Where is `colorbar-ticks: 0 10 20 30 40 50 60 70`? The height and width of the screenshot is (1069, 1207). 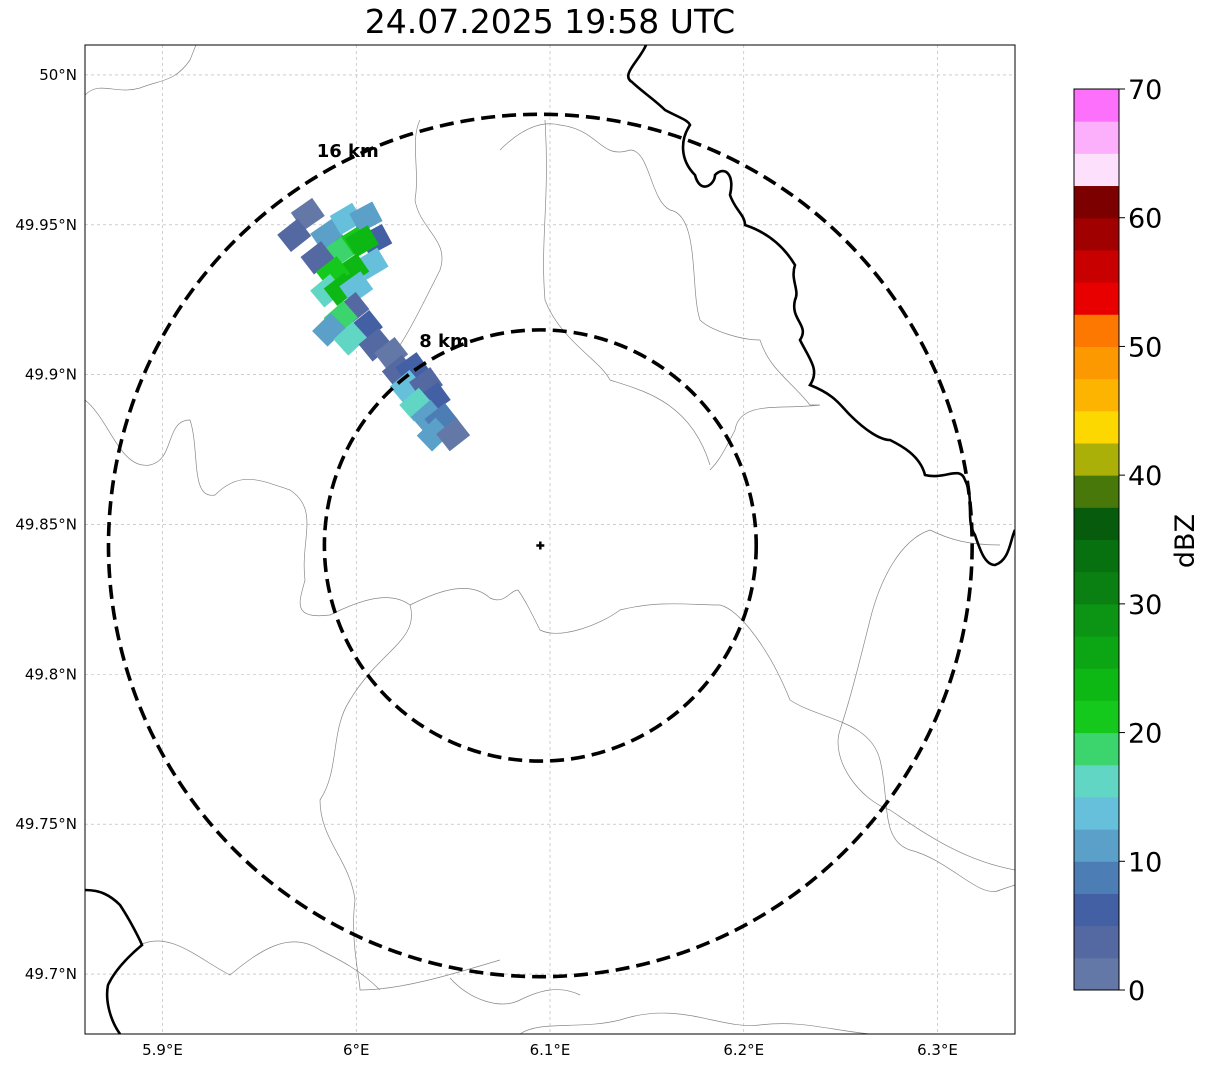
colorbar-ticks: 0 10 20 30 40 50 60 70 is located at coordinates (1140, 541).